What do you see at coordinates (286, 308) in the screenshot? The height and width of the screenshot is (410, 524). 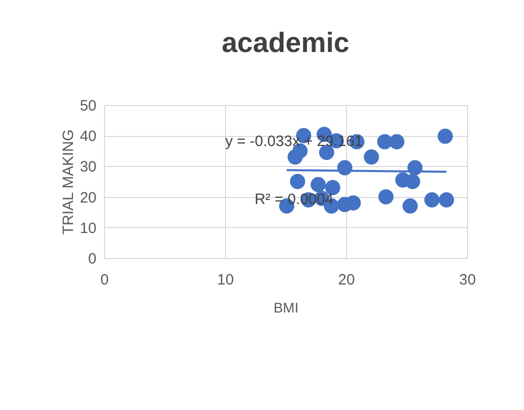 I see `x-axis-title: BMI` at bounding box center [286, 308].